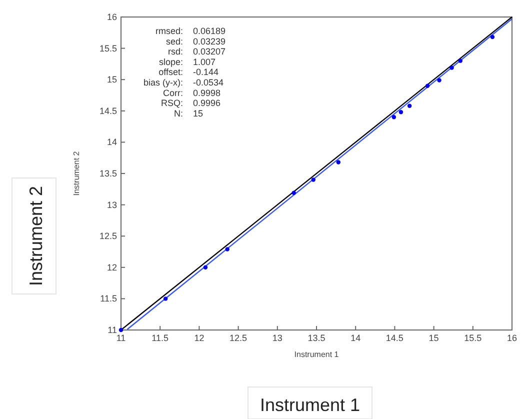 This screenshot has height=419, width=524. I want to click on annotation: rmsed: 0.06189, so click(190, 31).